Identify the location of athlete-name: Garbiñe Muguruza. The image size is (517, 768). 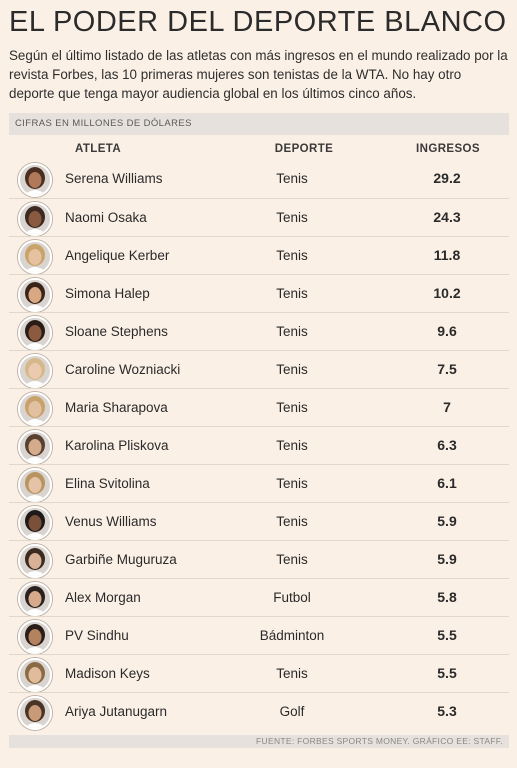
(121, 559).